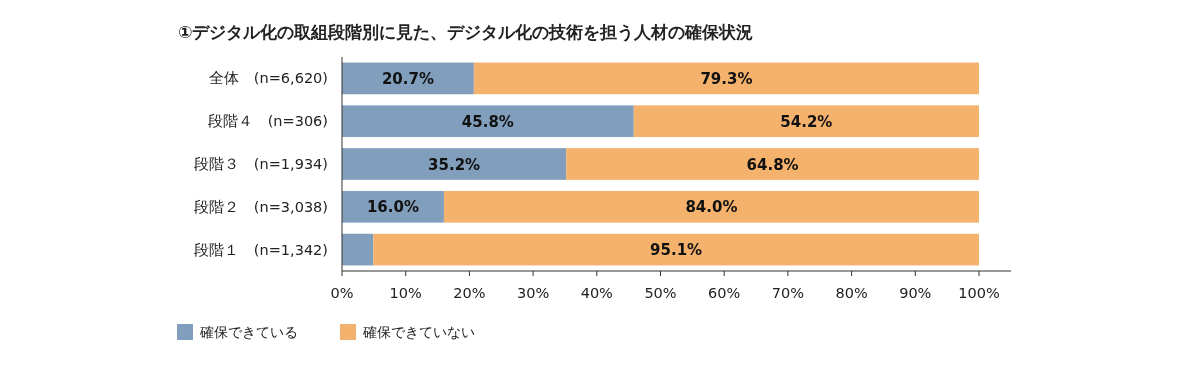 This screenshot has height=380, width=1183. I want to click on x-tick-label: 10%, so click(405, 293).